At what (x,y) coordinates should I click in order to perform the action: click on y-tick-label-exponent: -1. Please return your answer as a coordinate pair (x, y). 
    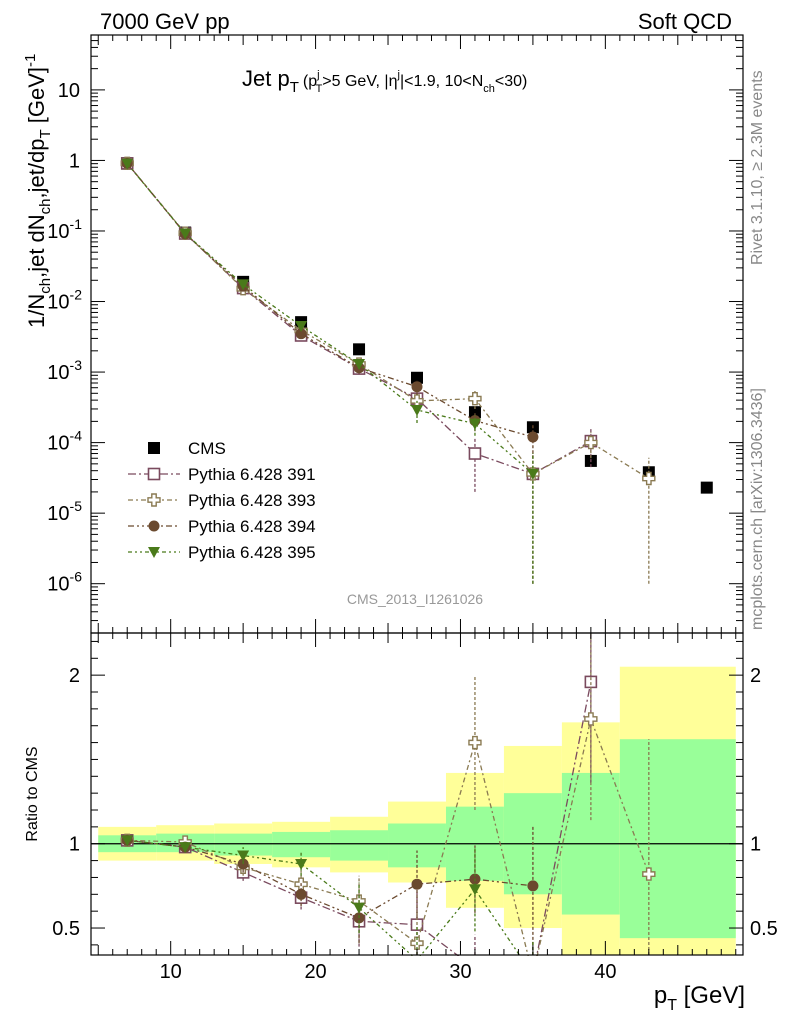
    Looking at the image, I should click on (76, 224).